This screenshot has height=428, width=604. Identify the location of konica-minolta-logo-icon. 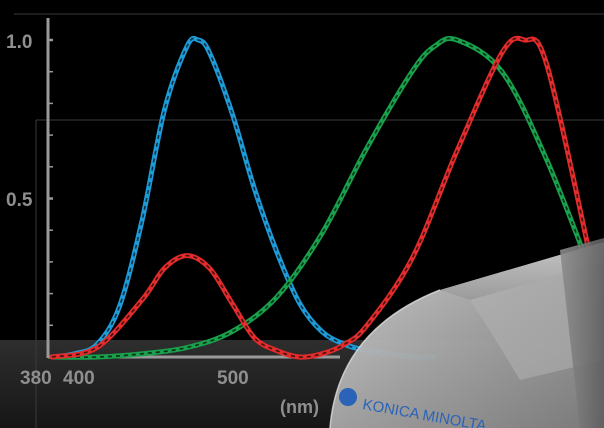
(348, 397).